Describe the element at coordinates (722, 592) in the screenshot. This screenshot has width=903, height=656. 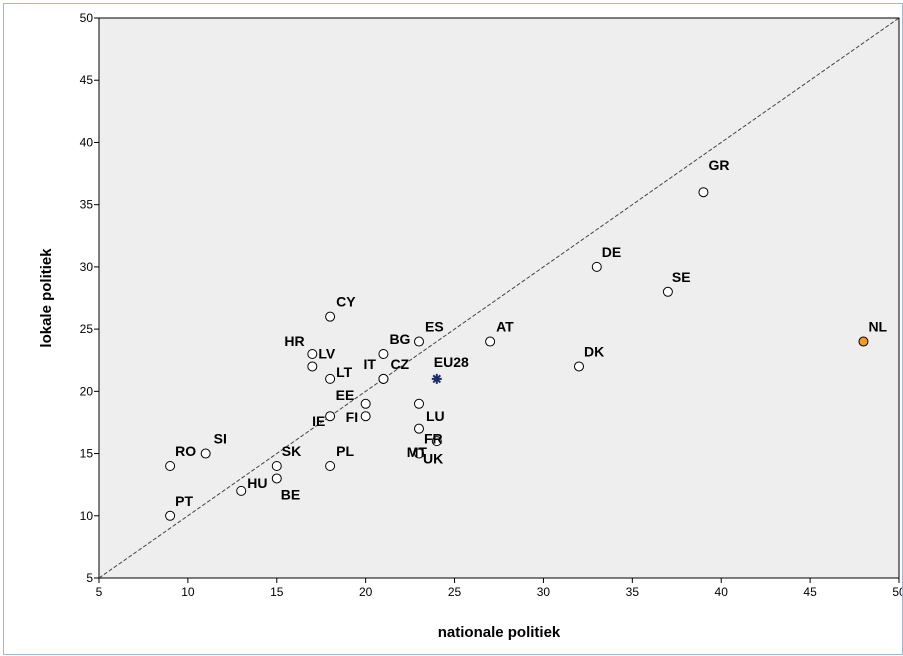
I see `x-tick-label: 40` at that location.